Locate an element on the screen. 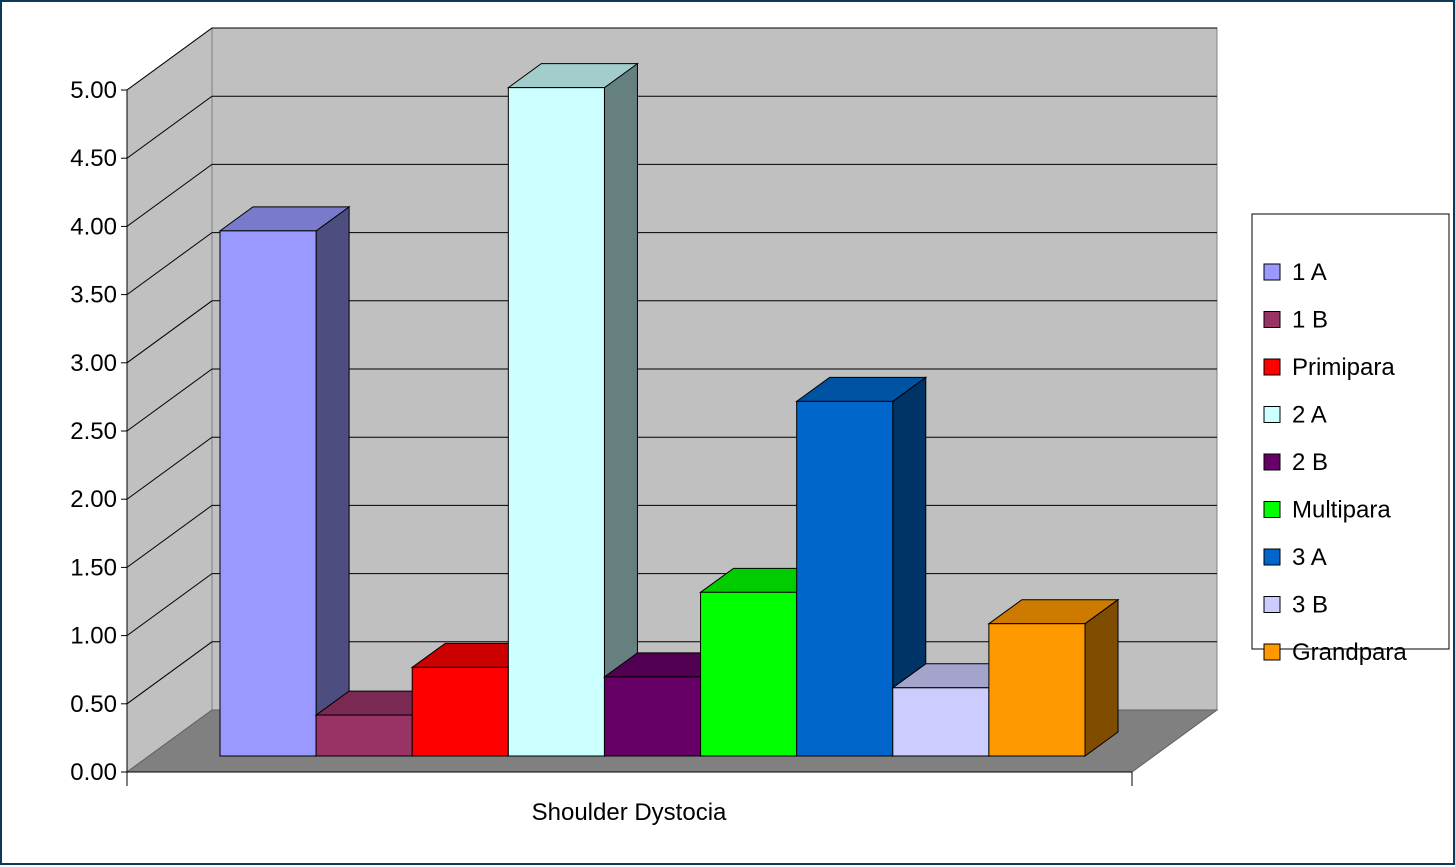 The image size is (1455, 867). y-tick-label: 2.50 is located at coordinates (93, 431).